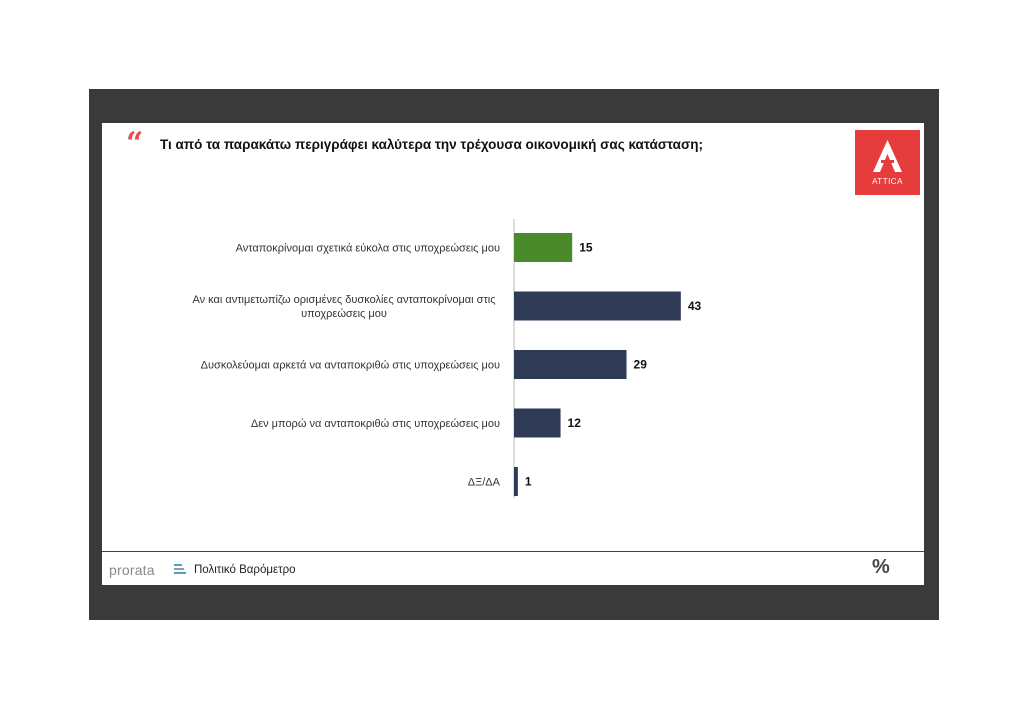 The image size is (1024, 725). Describe the element at coordinates (887, 181) in the screenshot. I see `logo-text: ATTICA` at that location.